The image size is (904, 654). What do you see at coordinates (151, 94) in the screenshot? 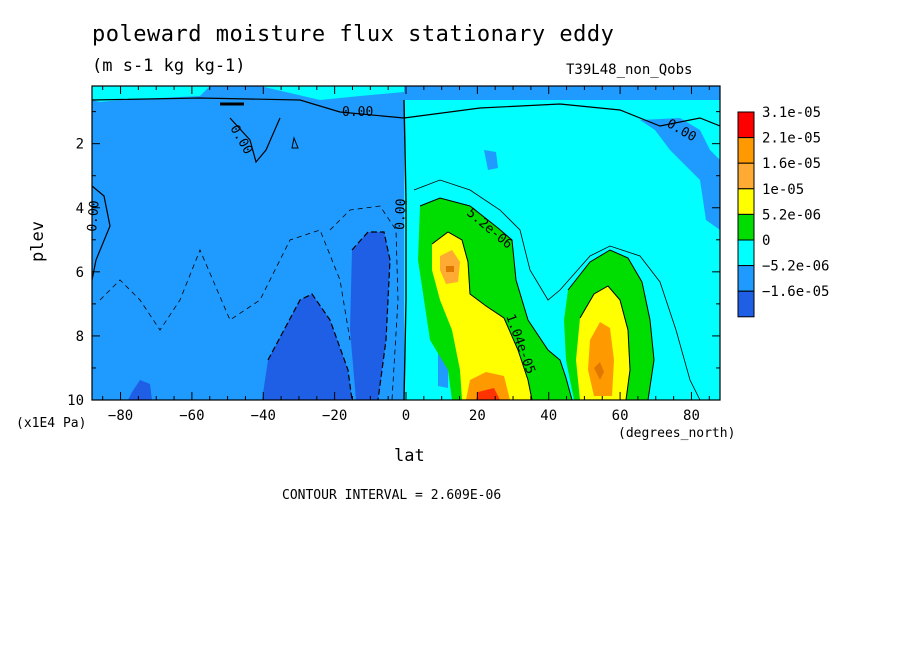
I see `fill-sh-cyan-left` at bounding box center [151, 94].